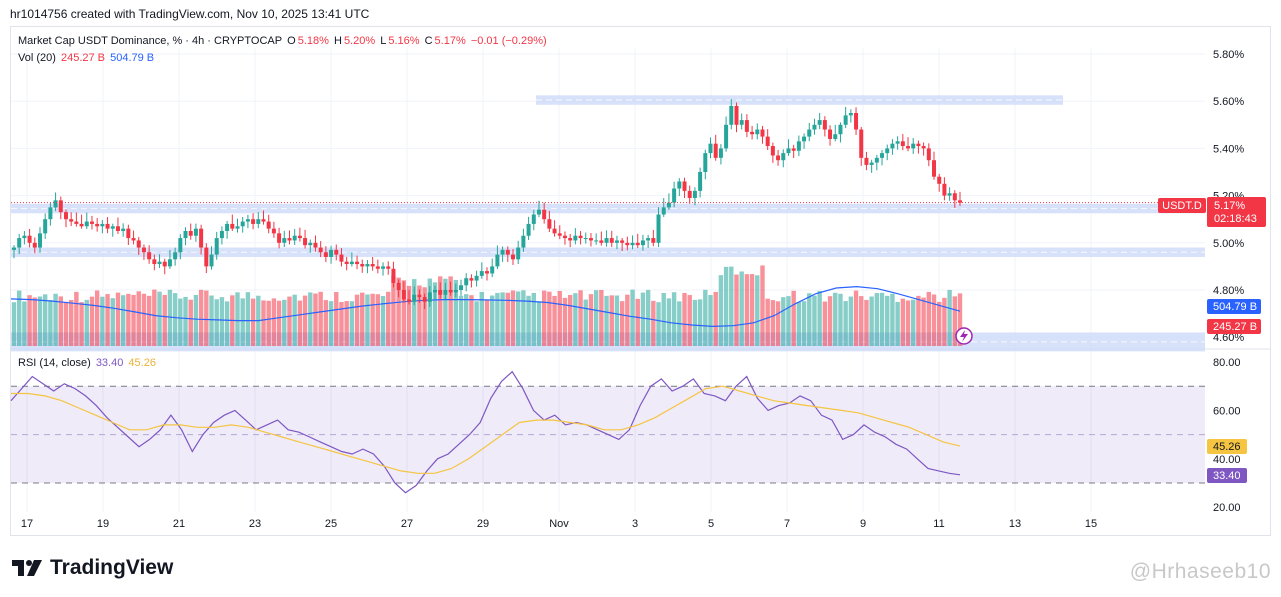 The height and width of the screenshot is (597, 1281). What do you see at coordinates (1227, 363) in the screenshot?
I see `rsi-axis-label: 80.00` at bounding box center [1227, 363].